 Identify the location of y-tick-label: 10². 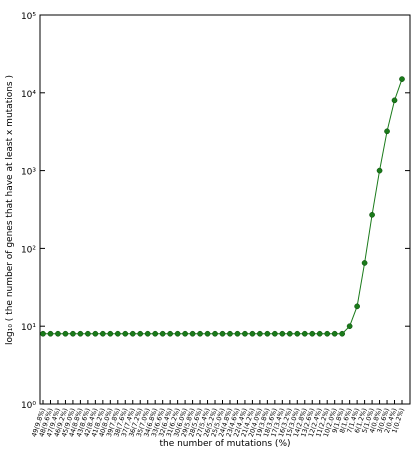
(28, 250).